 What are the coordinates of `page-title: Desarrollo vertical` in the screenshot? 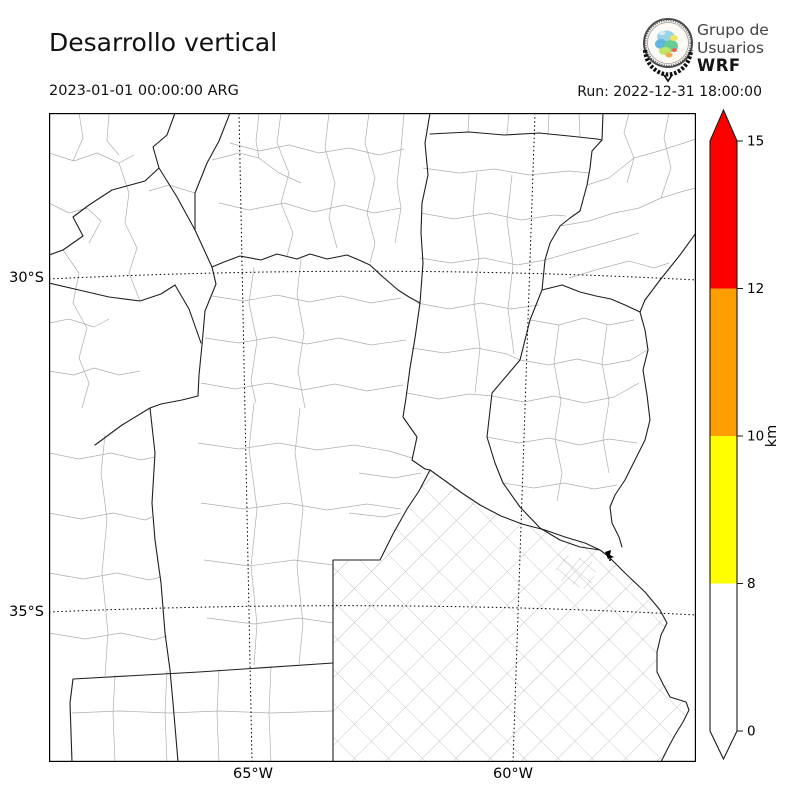 It's located at (163, 42).